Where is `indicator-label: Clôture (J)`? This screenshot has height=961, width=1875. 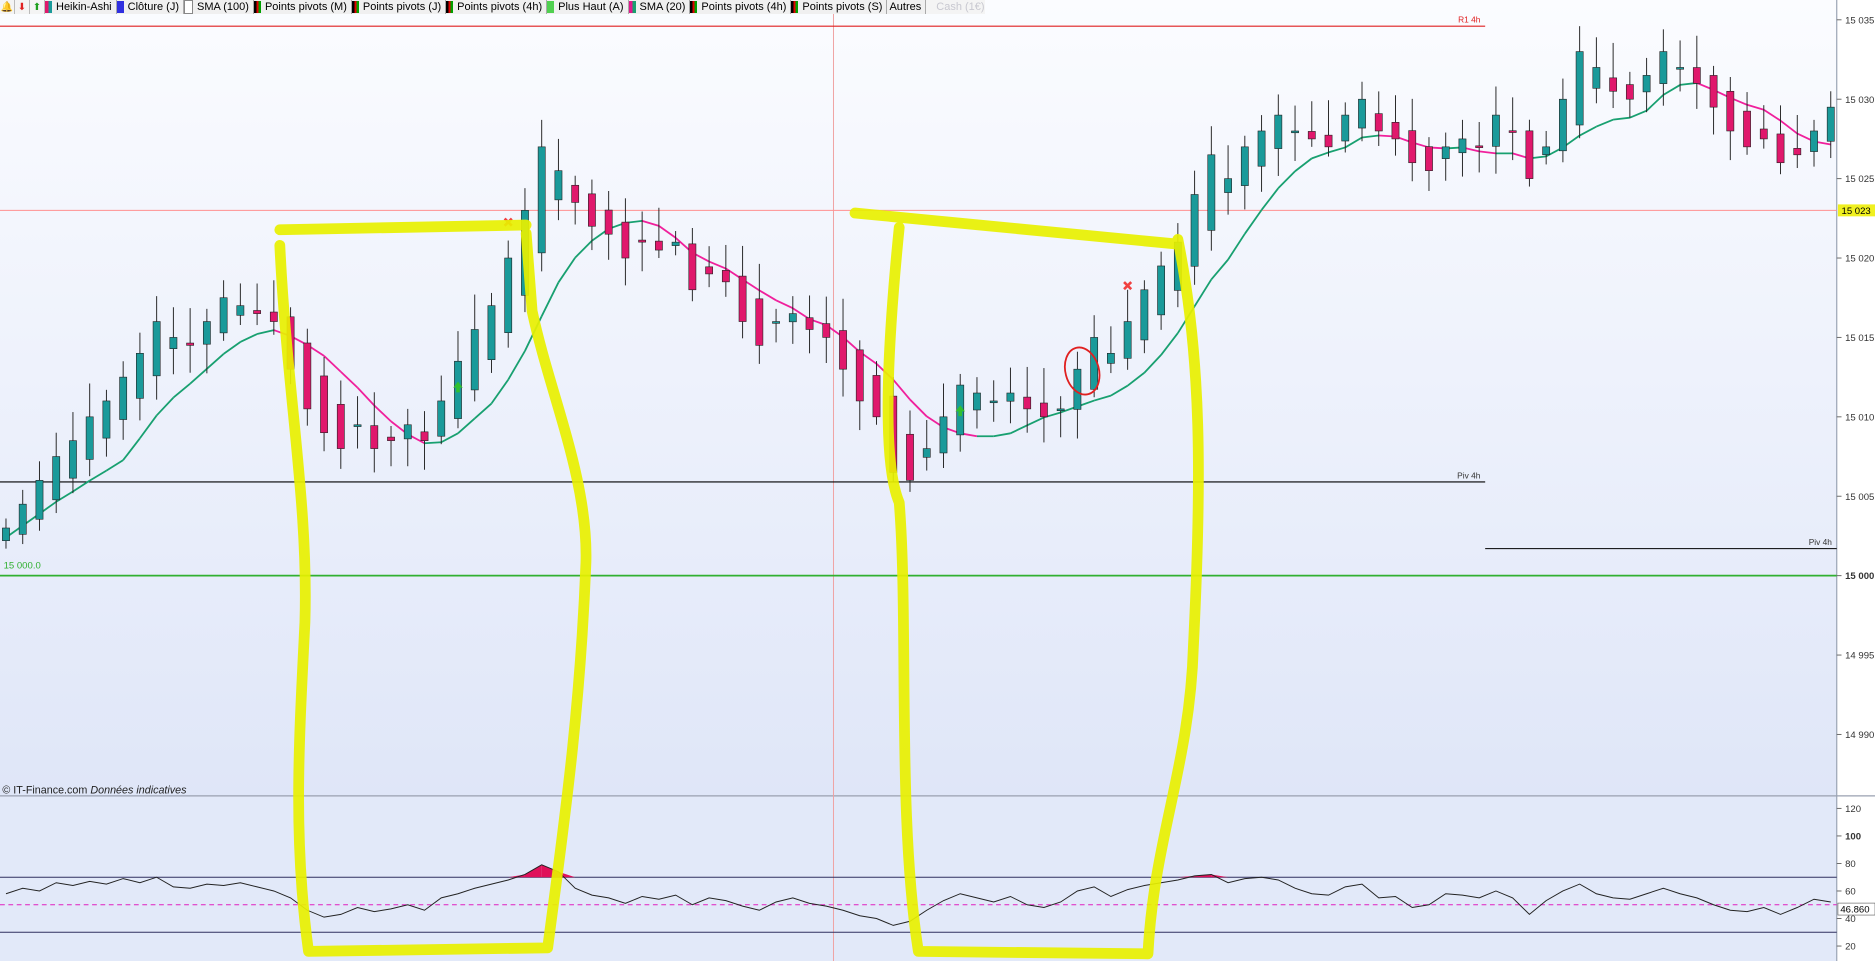
indicator-label: Clôture (J) is located at coordinates (153, 7).